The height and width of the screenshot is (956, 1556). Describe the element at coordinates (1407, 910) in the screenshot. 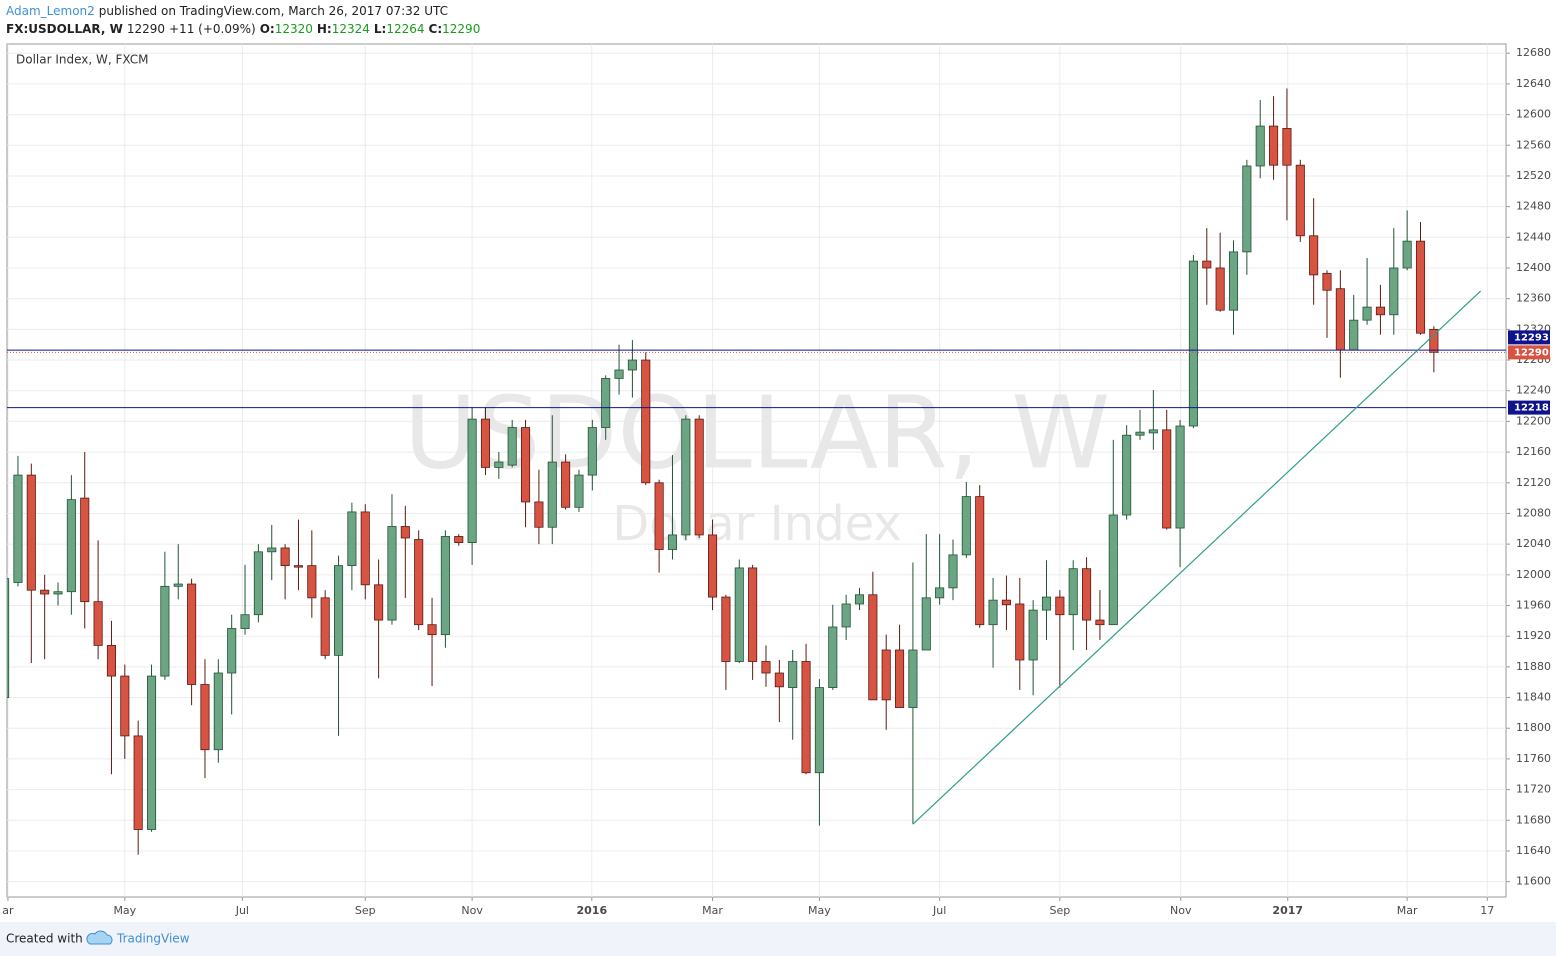

I see `x-tick-label: Mar` at that location.